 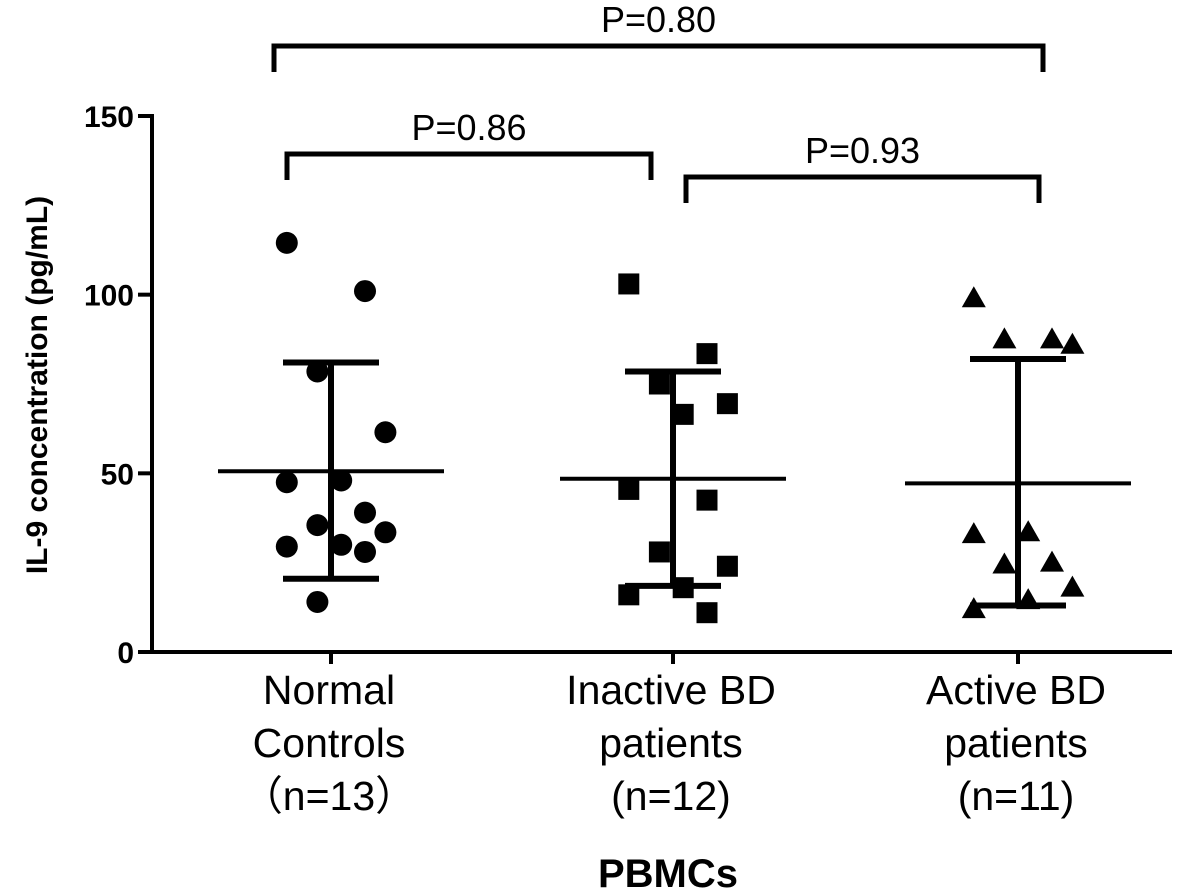 What do you see at coordinates (468, 127) in the screenshot?
I see `p-value-label: P=0.86` at bounding box center [468, 127].